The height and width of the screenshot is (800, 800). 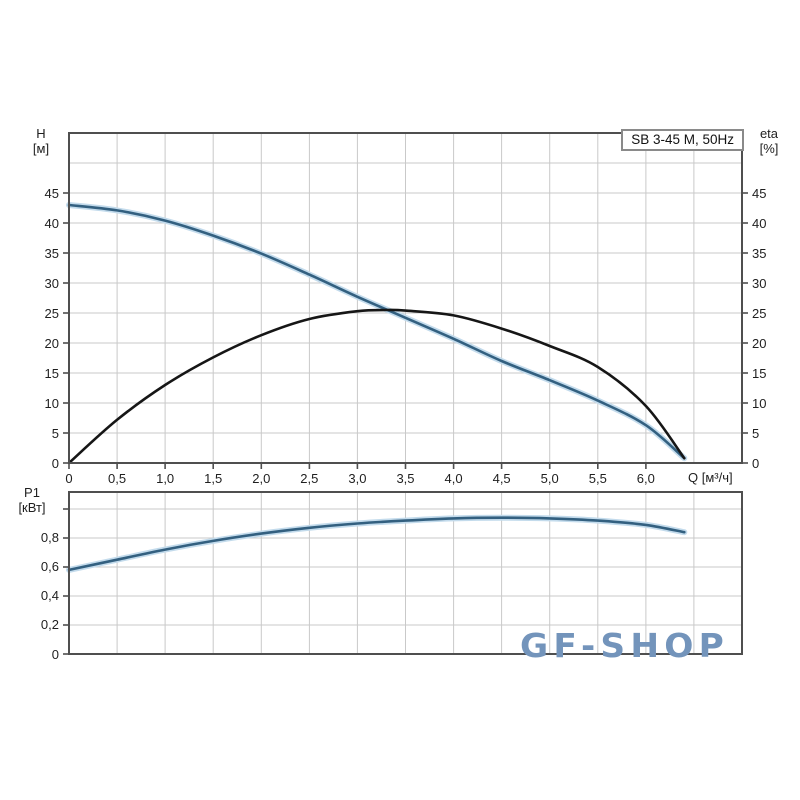 I want to click on y-tick-label-left: 15, so click(x=51, y=373).